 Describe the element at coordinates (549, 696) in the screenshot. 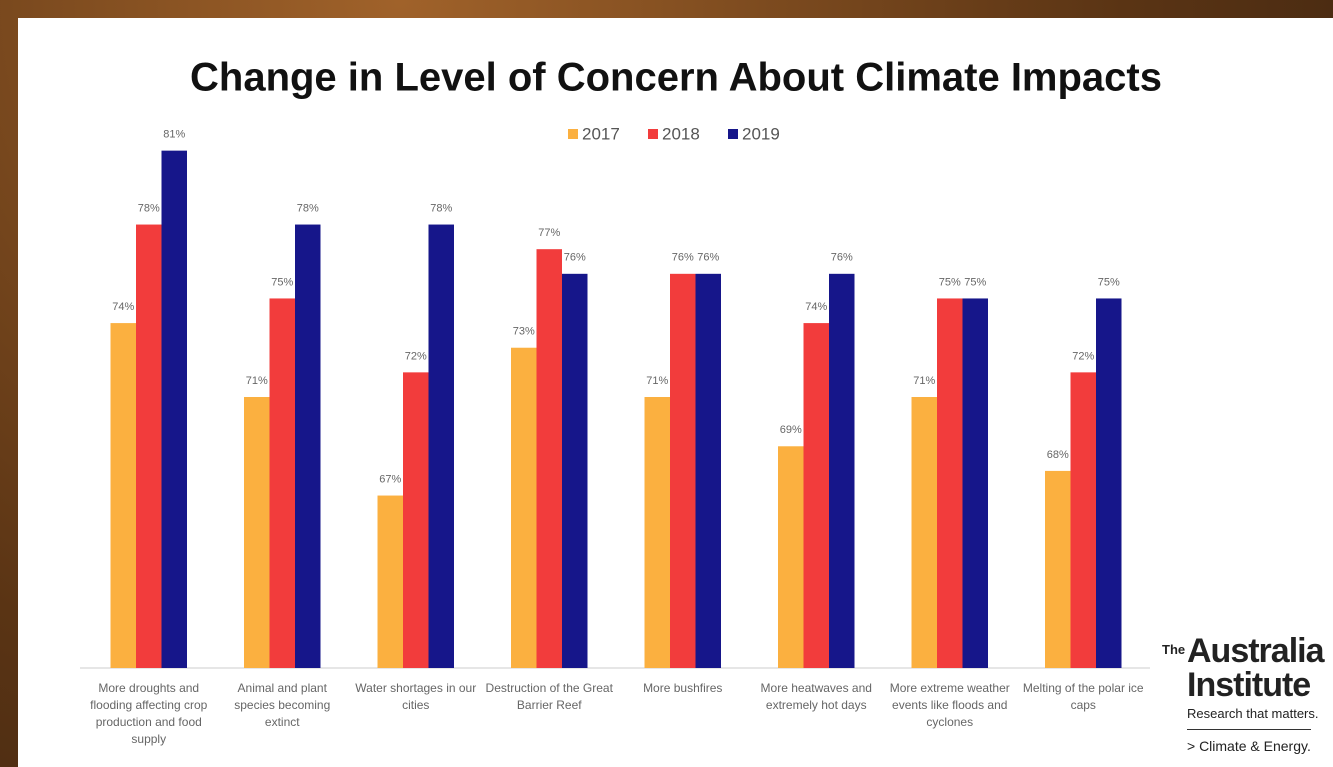

I see `x-tick-label: Destruction of the Great Barrier Reef` at that location.